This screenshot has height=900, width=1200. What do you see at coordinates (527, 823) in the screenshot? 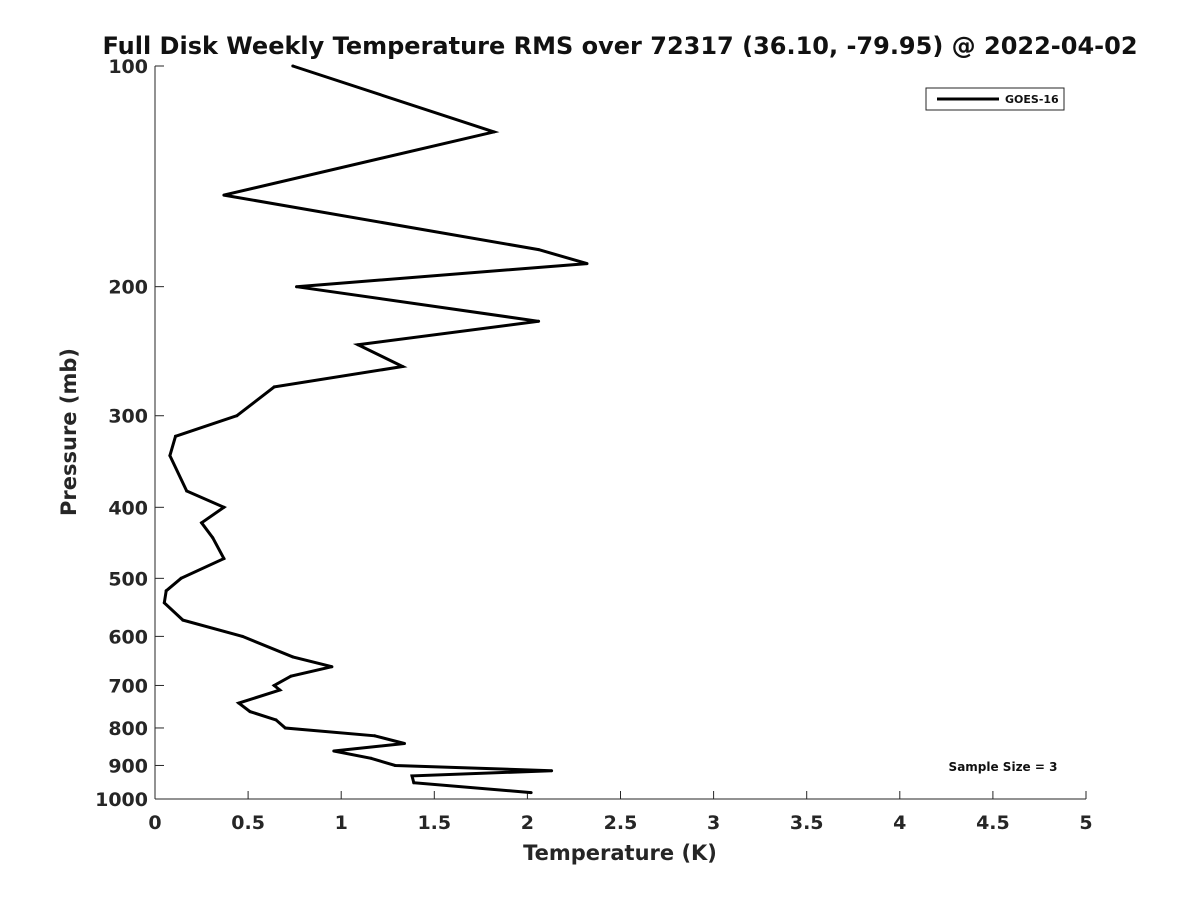
I see `x-tick-label: 2` at bounding box center [527, 823].